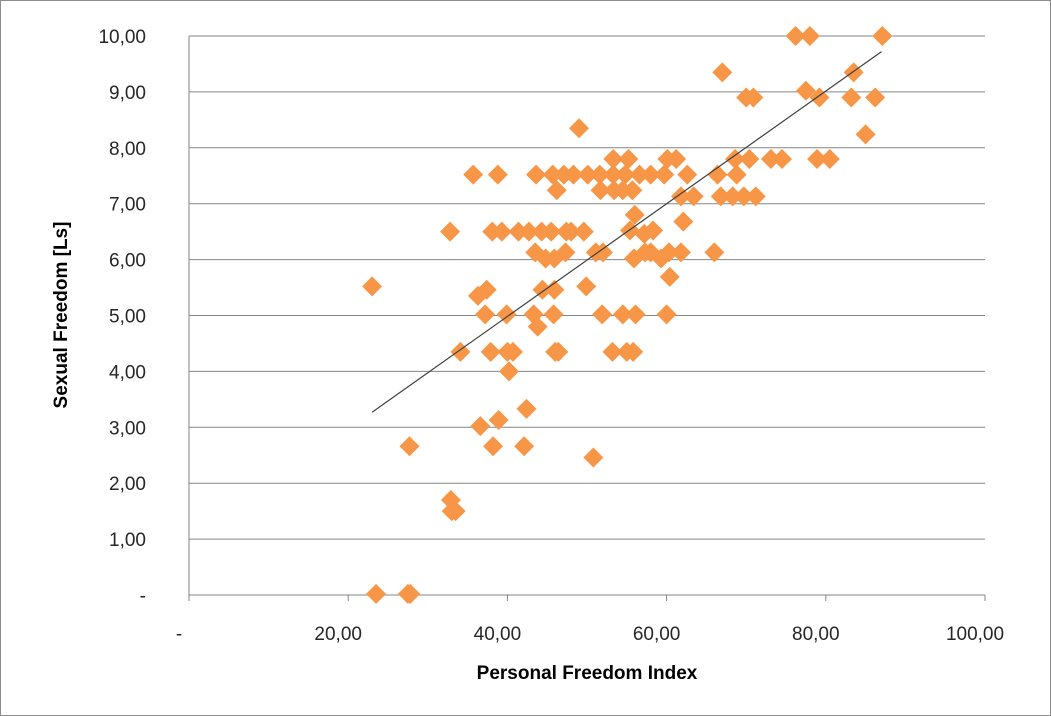  I want to click on x-tick-label: -, so click(179, 634).